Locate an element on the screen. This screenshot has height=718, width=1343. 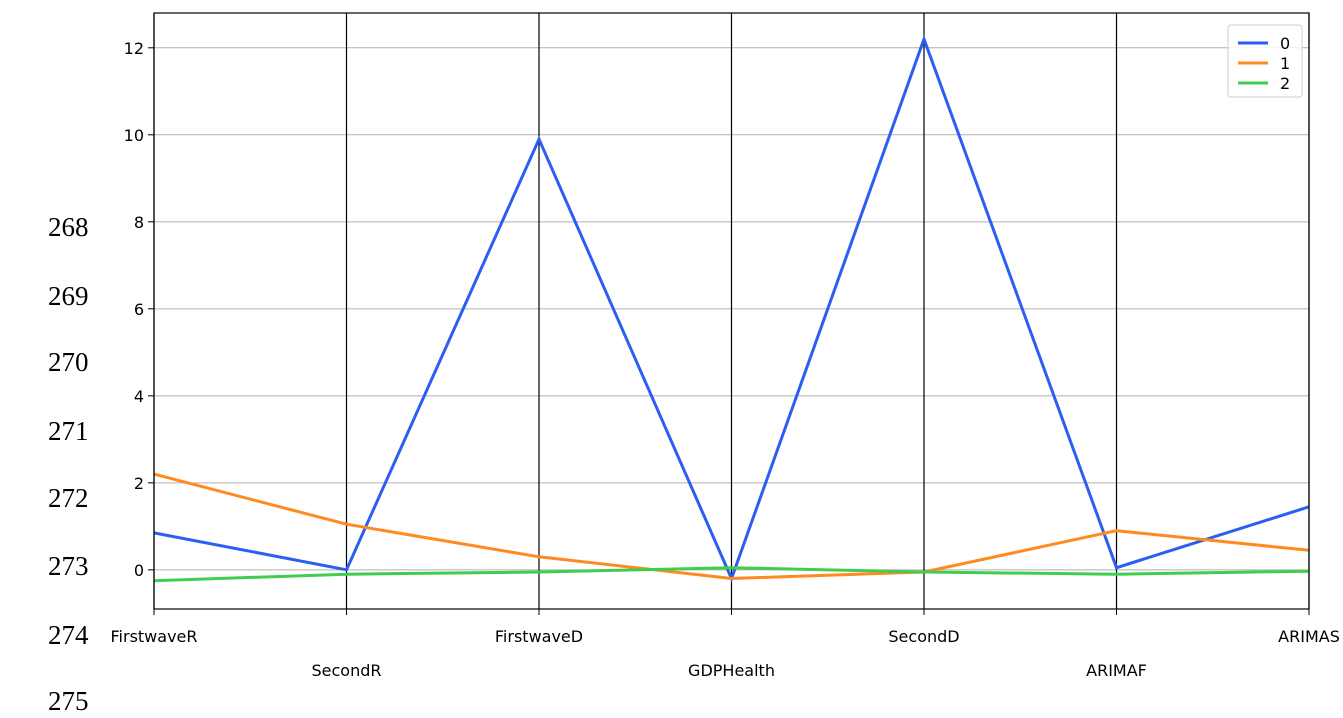
line-number: 271 is located at coordinates (68, 431).